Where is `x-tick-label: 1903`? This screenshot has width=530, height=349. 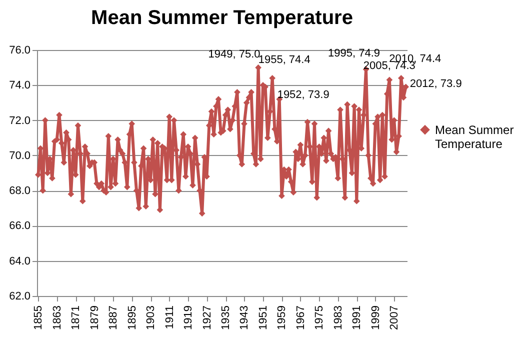 x-tick-label: 1903 is located at coordinates (151, 318).